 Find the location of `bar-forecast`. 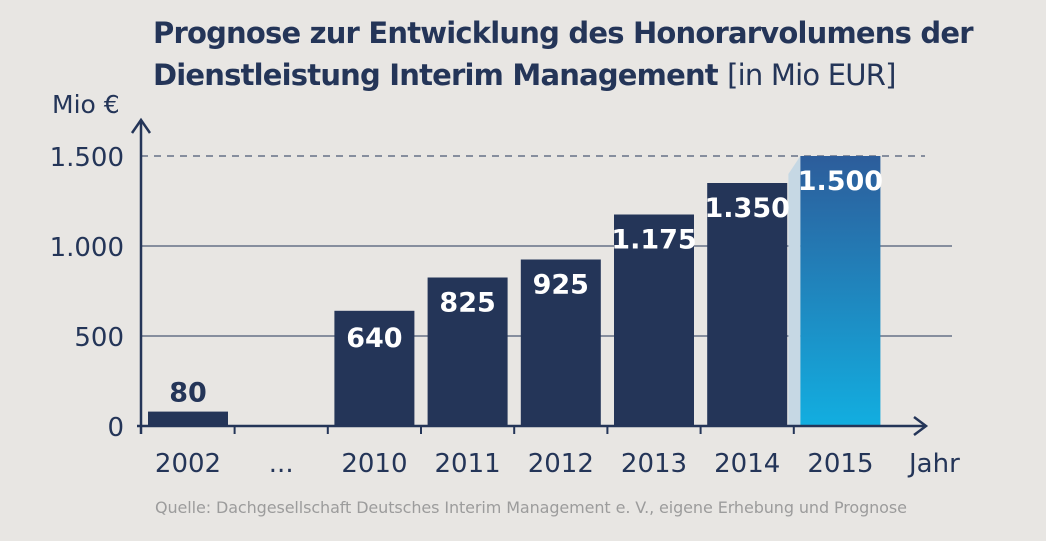

bar-forecast is located at coordinates (840, 291).